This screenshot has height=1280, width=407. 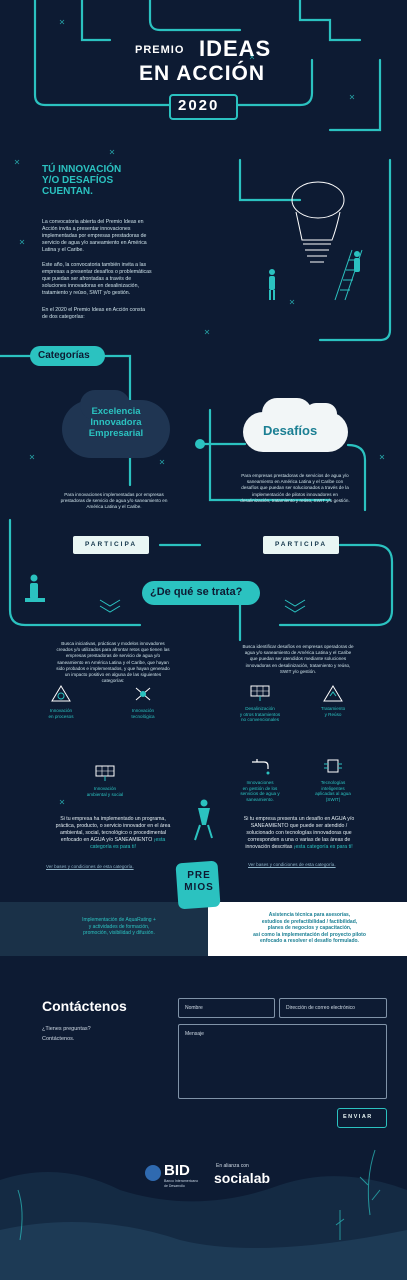 I want to click on text-line: Latina y el Caribe., so click(x=63, y=250).